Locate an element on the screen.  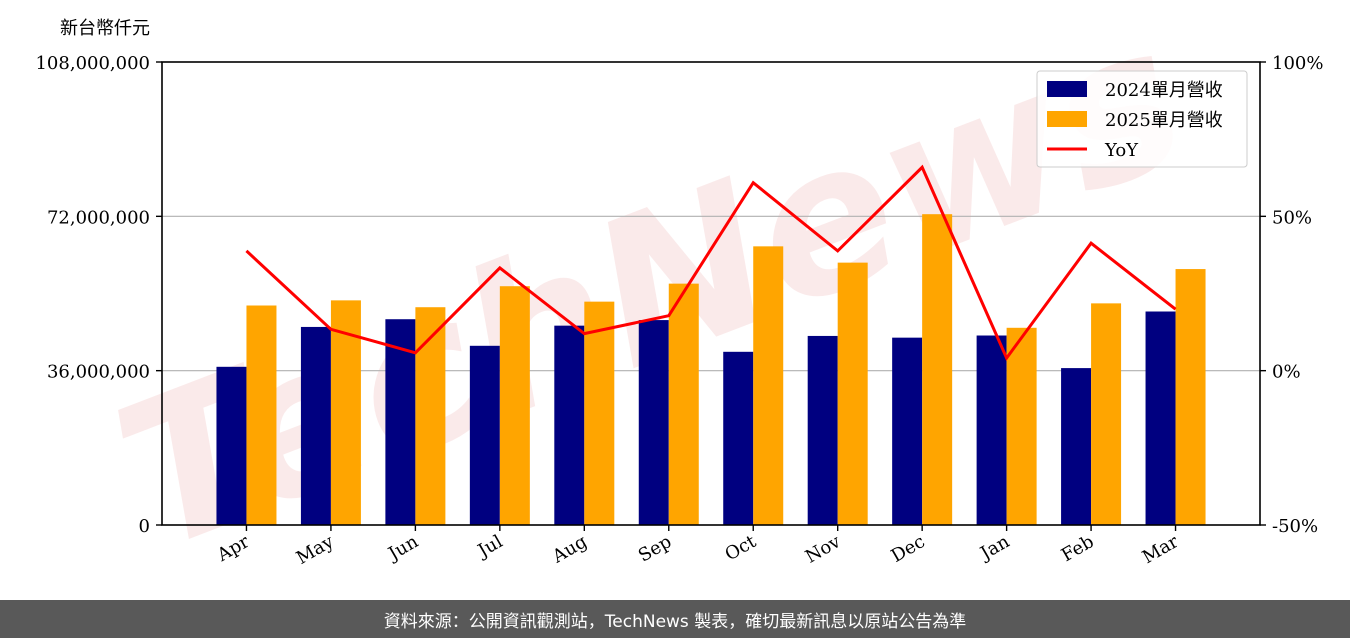
x-tick-label: Dec is located at coordinates (908, 549).